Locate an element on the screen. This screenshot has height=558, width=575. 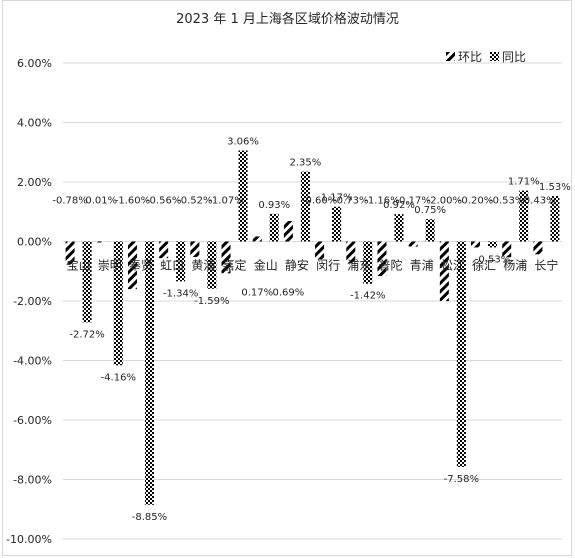
data-label-tongbi: 0.93% is located at coordinates (274, 205).